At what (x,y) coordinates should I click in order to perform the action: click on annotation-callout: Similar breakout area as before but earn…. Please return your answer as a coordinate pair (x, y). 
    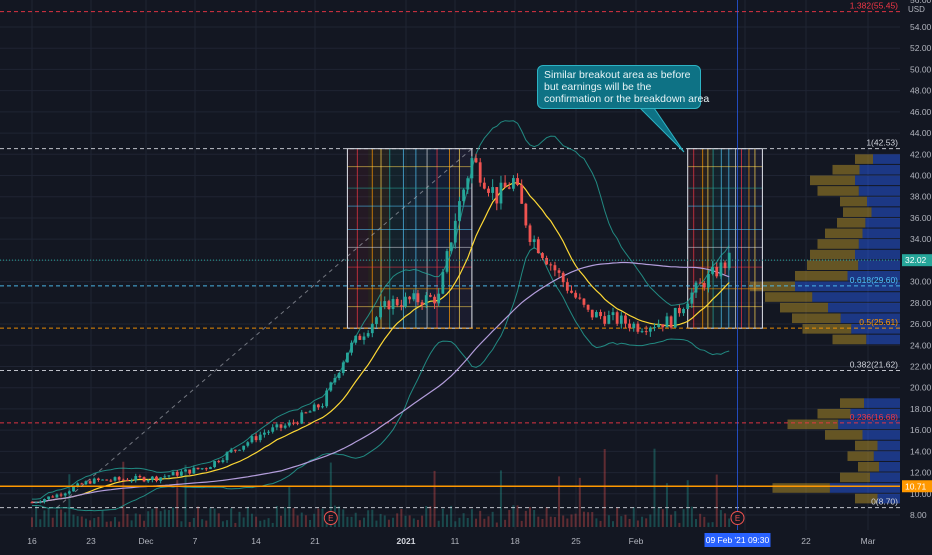
    Looking at the image, I should click on (623, 87).